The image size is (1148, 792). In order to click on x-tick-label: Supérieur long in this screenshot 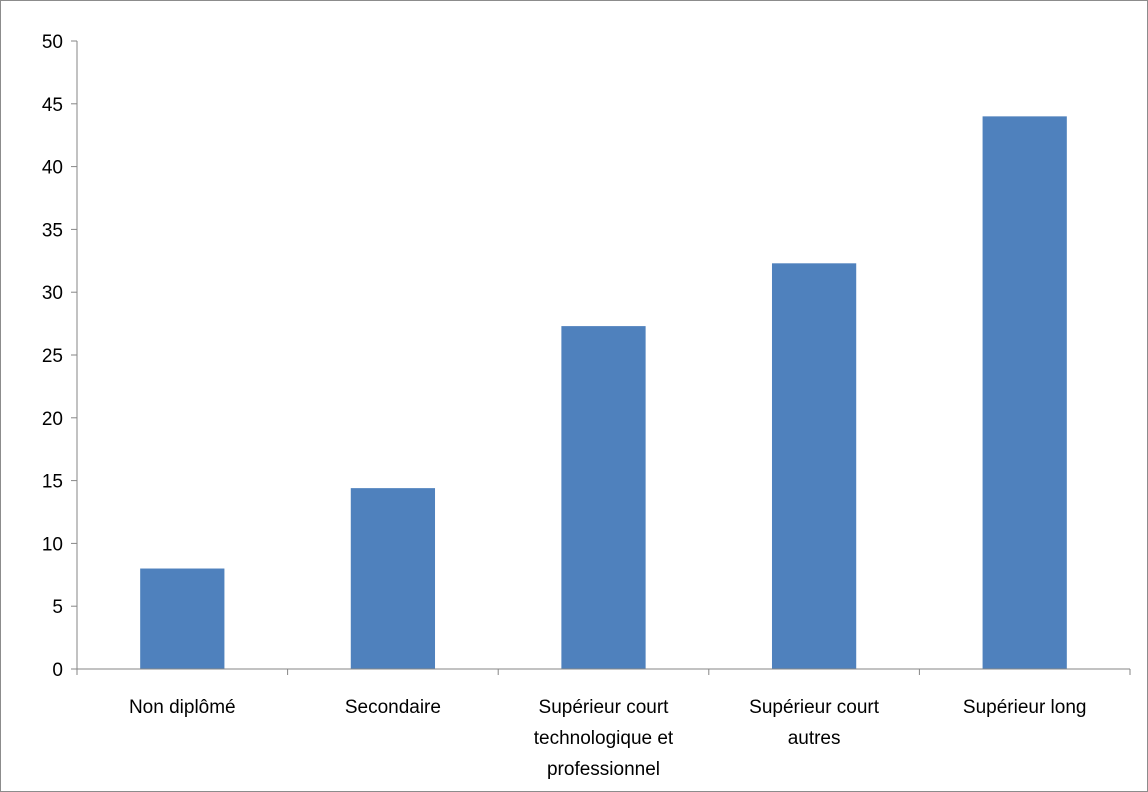, I will do `click(1025, 707)`.